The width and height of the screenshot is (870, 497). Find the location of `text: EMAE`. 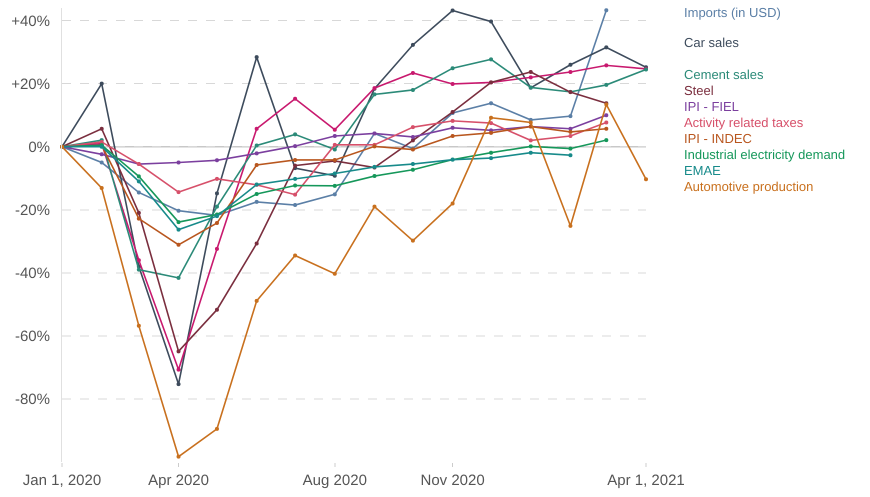

text: EMAE is located at coordinates (703, 170).